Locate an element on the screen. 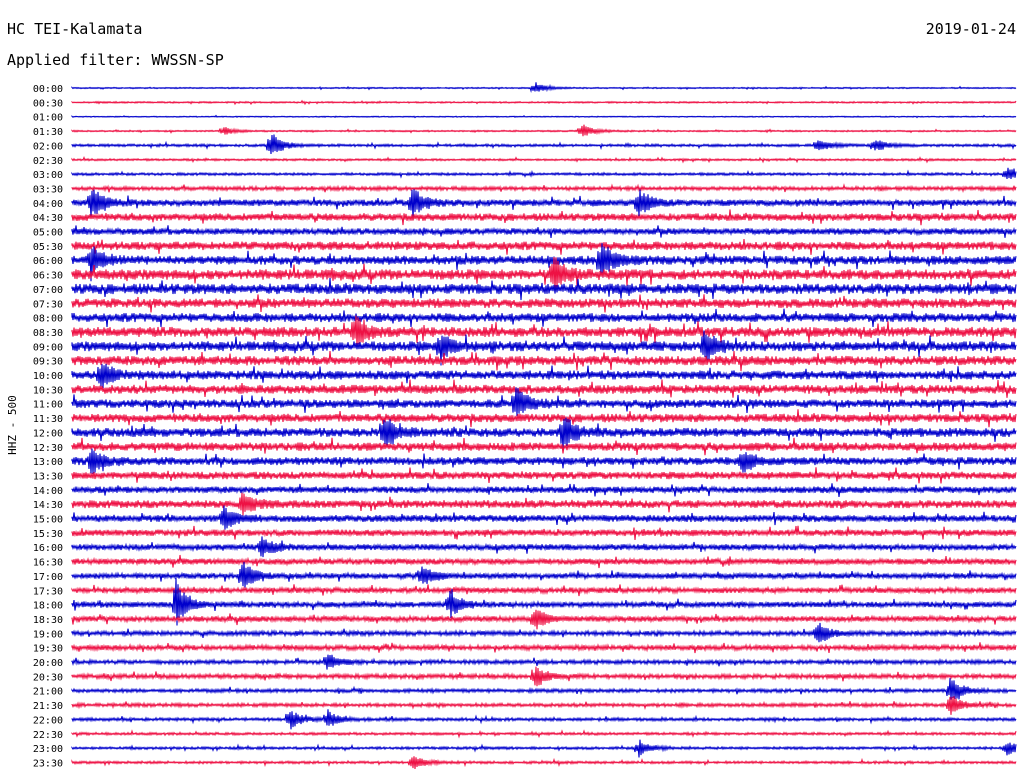 This screenshot has width=1024, height=780. row-time-label: 20:30 is located at coordinates (48, 677).